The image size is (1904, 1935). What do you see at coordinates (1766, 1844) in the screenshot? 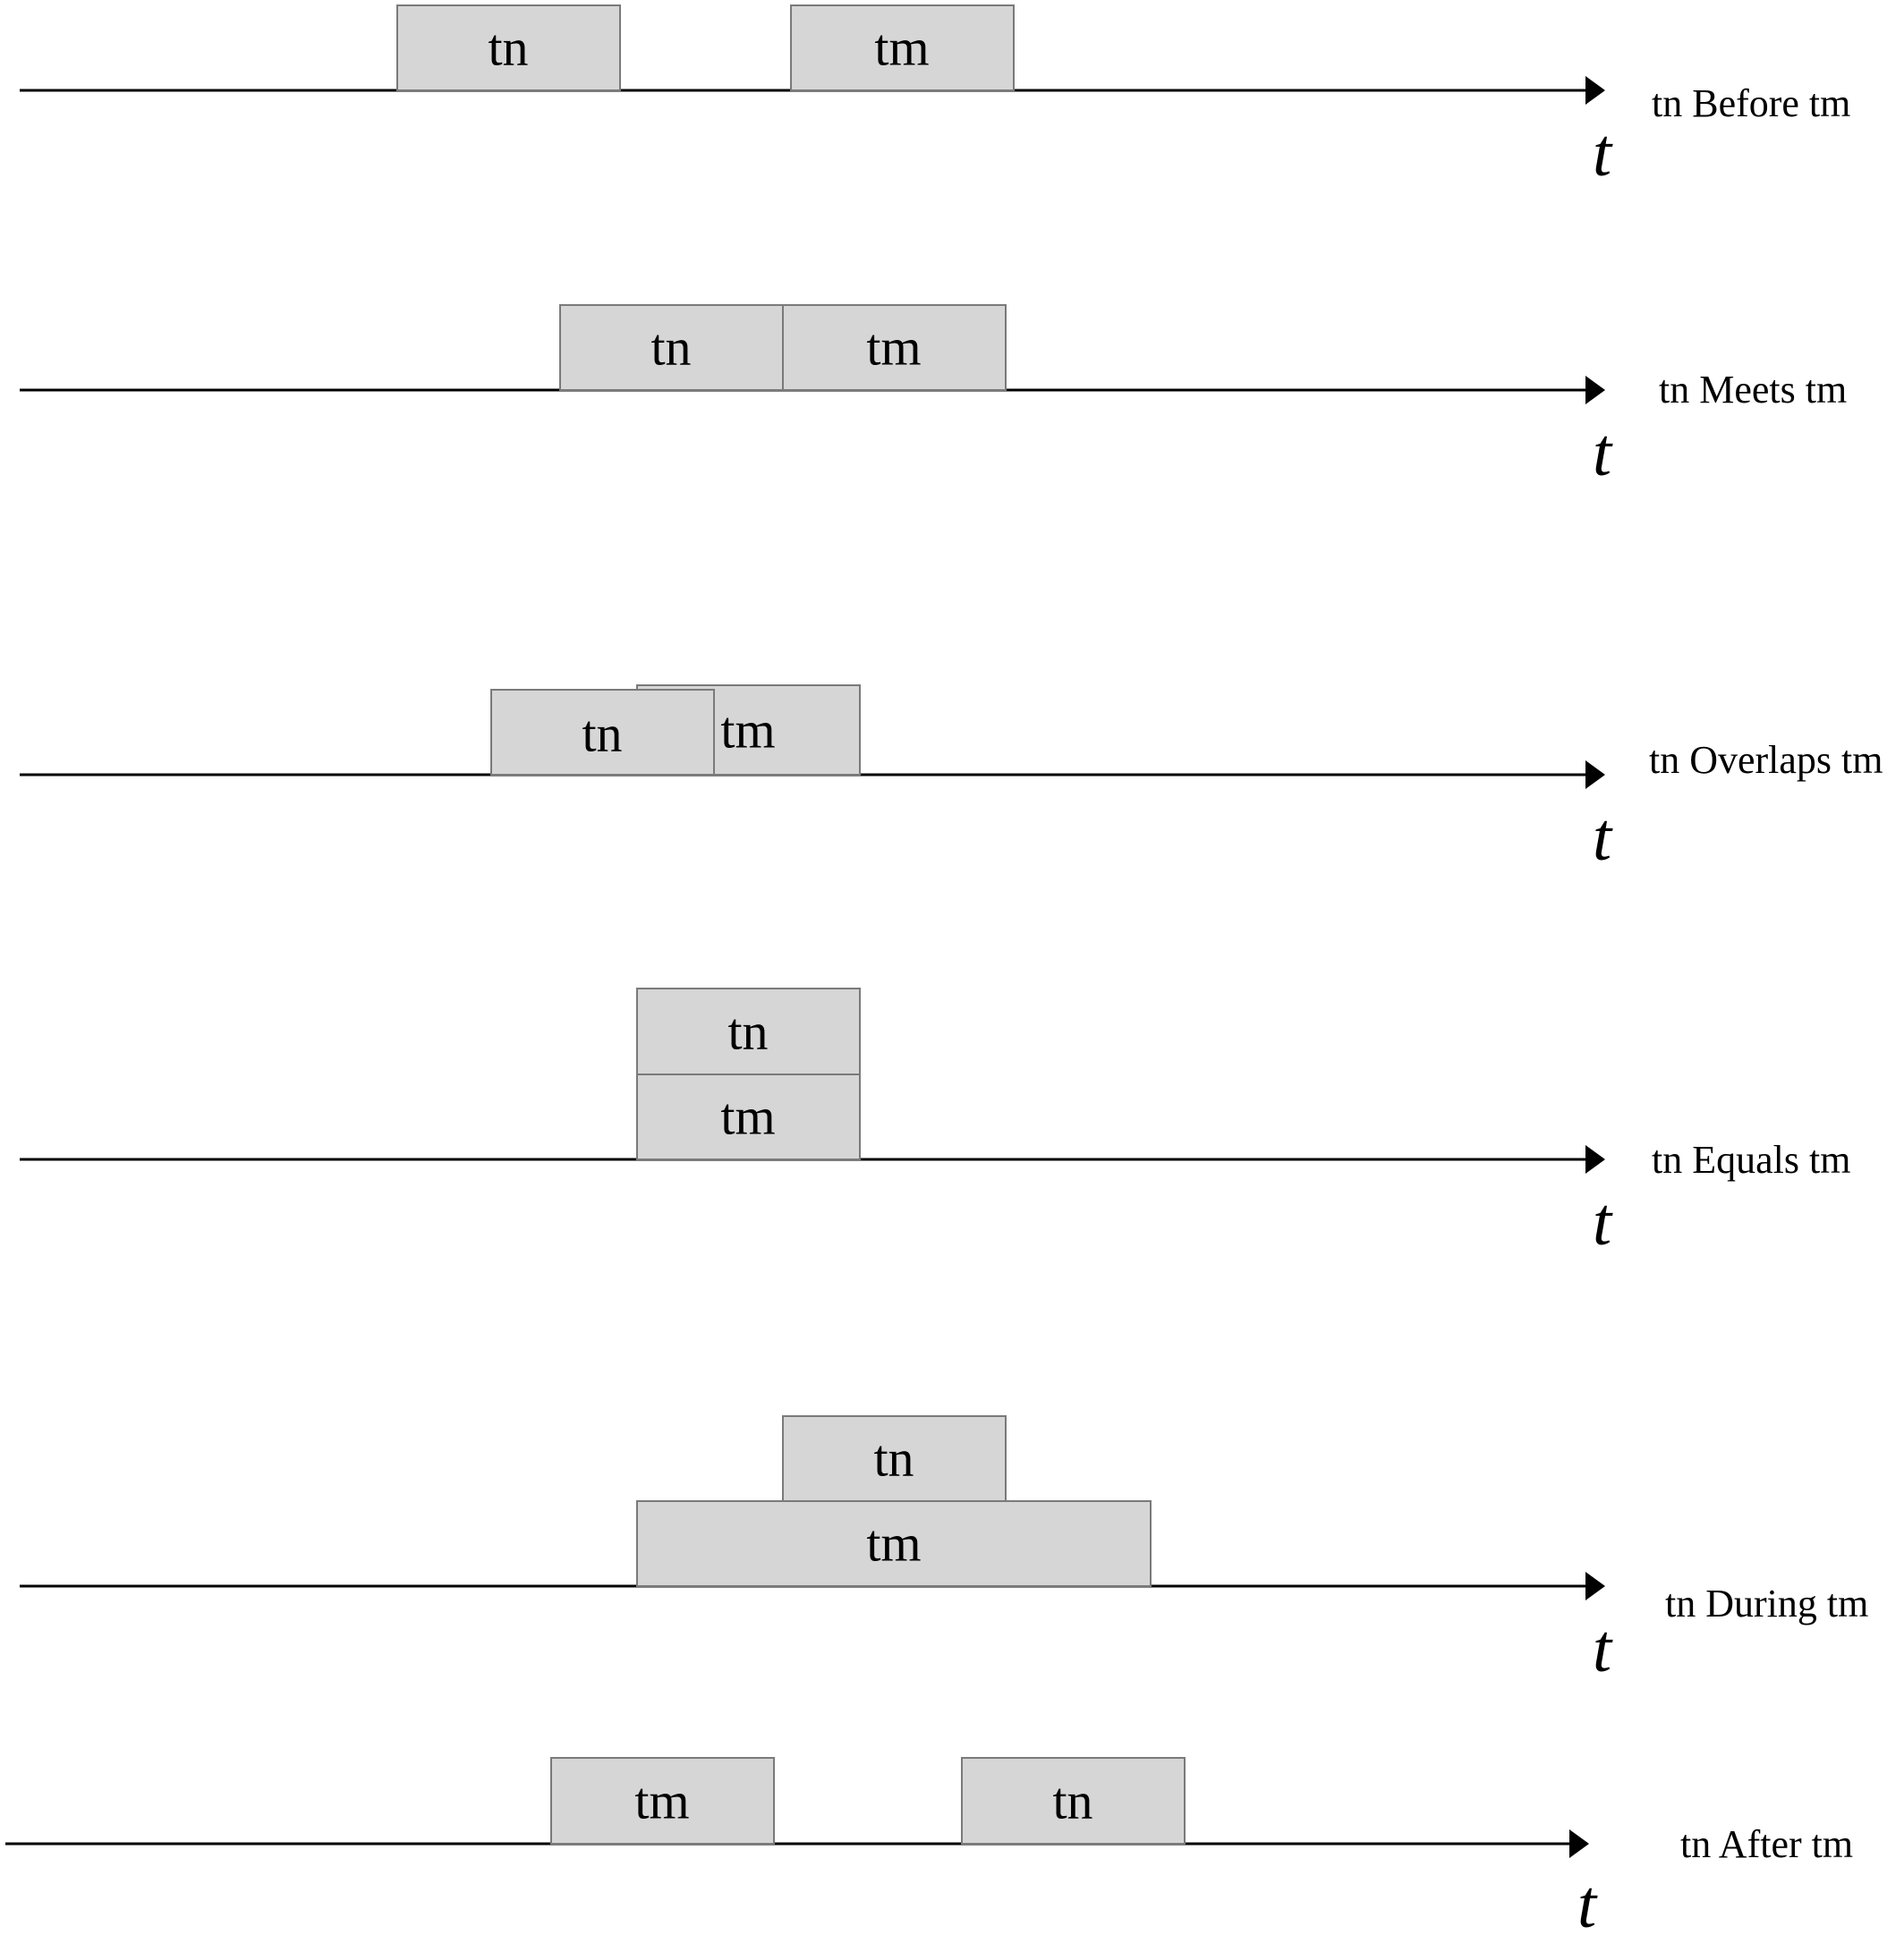
I see `relation-label: tn After tm` at bounding box center [1766, 1844].